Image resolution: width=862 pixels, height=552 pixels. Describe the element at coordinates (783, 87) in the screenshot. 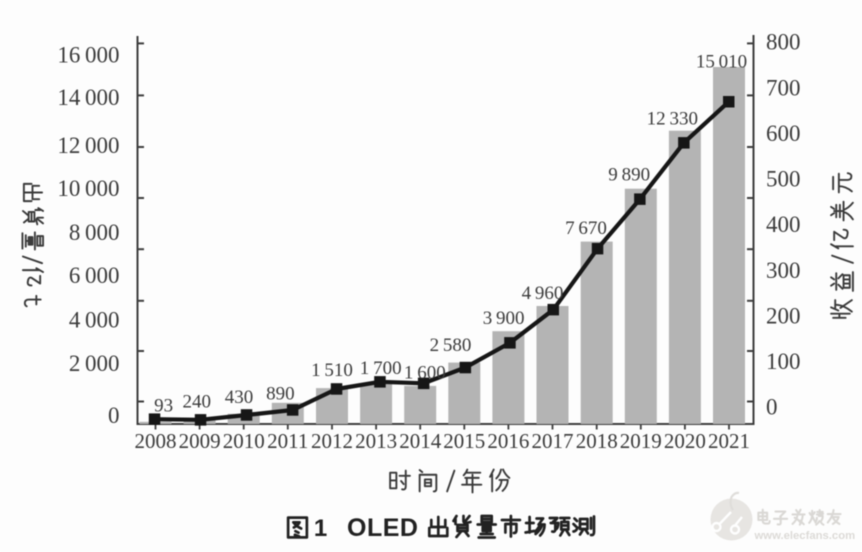

I see `svg-text: 700` at that location.